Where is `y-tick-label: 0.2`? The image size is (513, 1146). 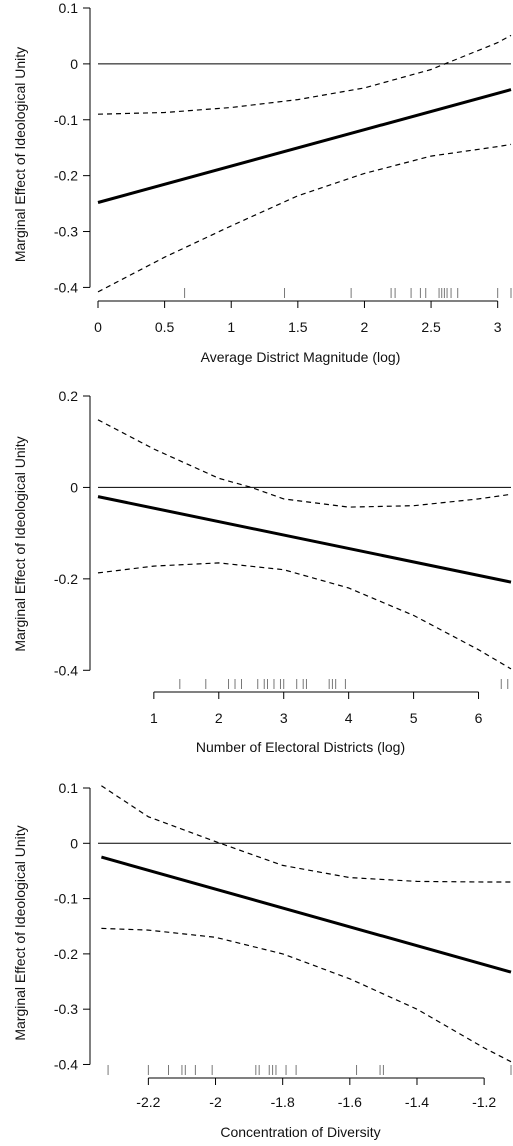 y-tick-label: 0.2 is located at coordinates (69, 396).